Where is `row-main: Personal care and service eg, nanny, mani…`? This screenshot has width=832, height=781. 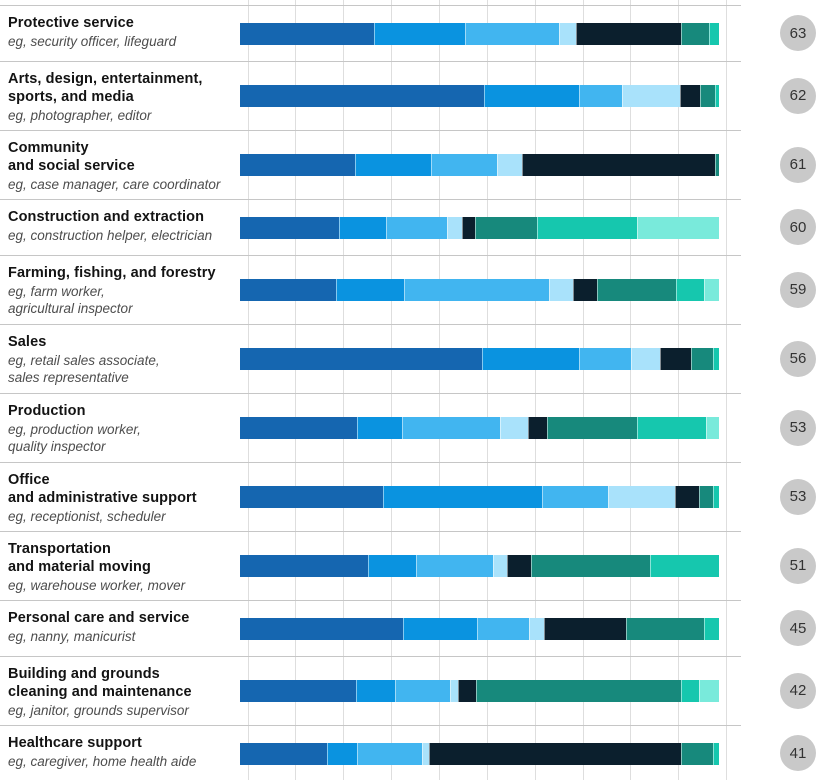
row-main: Personal care and service eg, nanny, mani… is located at coordinates (370, 628).